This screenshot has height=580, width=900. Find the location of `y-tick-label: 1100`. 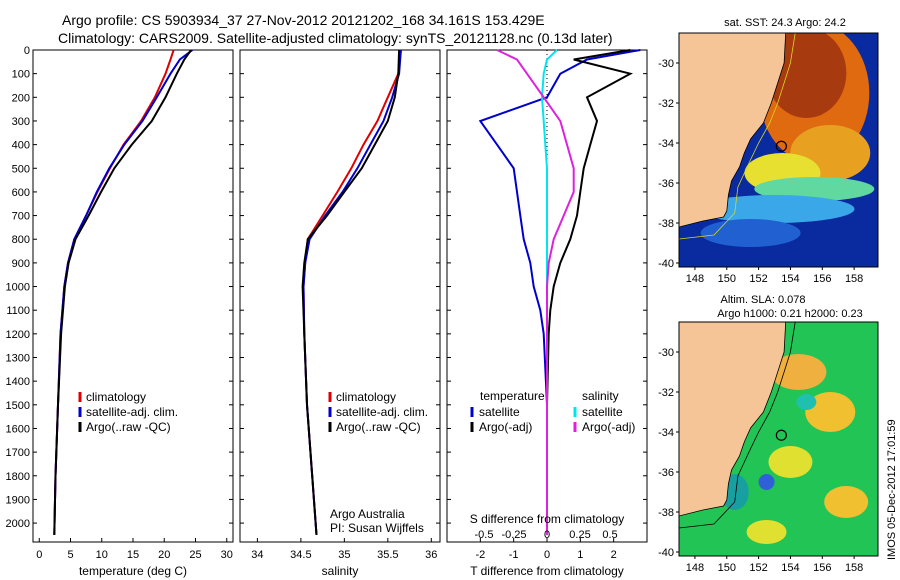

y-tick-label: 1100 is located at coordinates (18, 311).